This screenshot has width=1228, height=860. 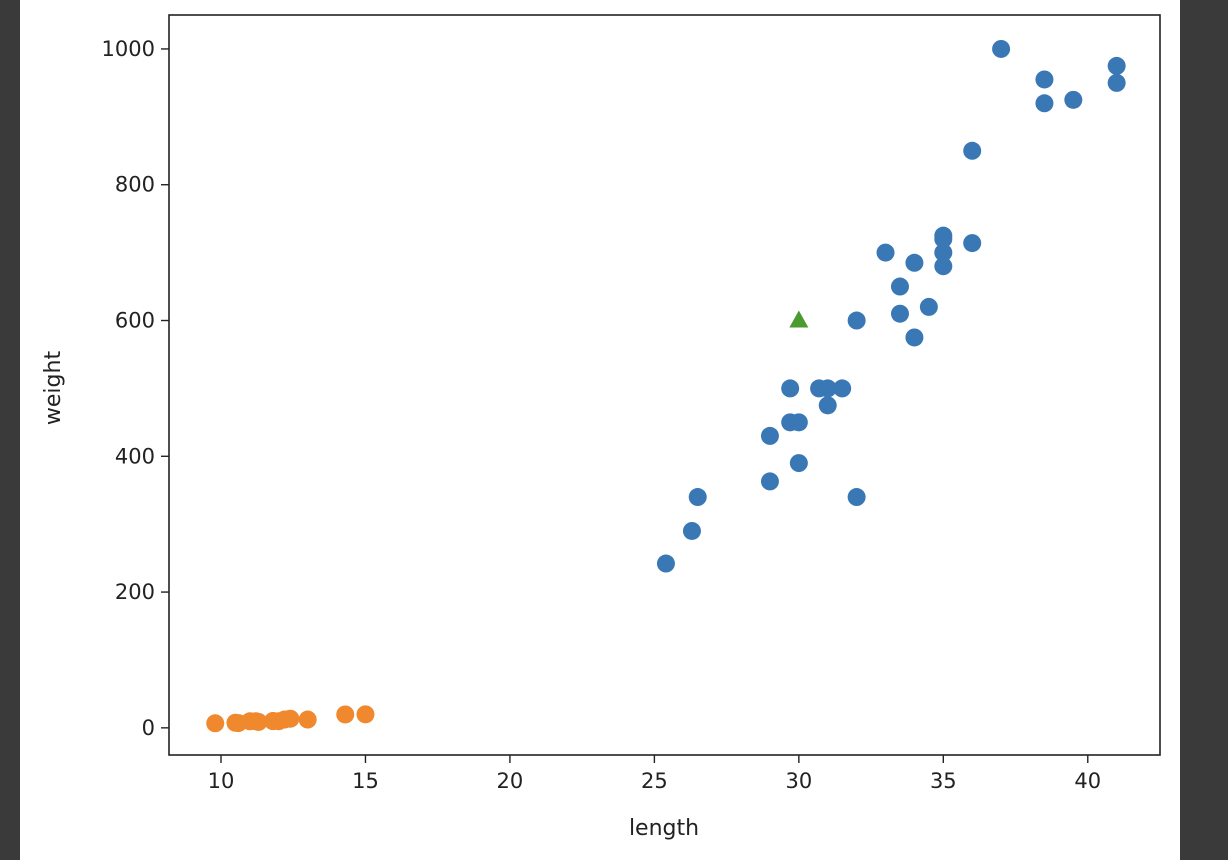 What do you see at coordinates (510, 781) in the screenshot?
I see `x-tick-label: 20` at bounding box center [510, 781].